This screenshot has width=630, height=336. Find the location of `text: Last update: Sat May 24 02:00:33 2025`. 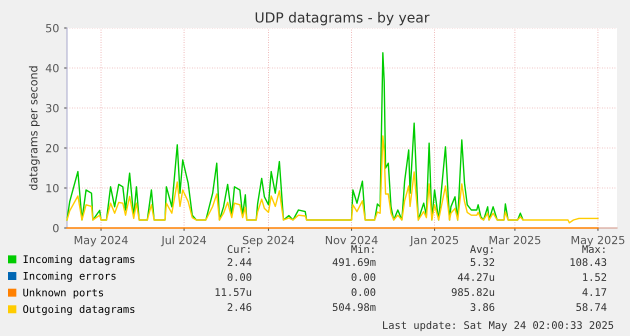

text: Last update: Sat May 24 02:00:33 2025 is located at coordinates (498, 326).